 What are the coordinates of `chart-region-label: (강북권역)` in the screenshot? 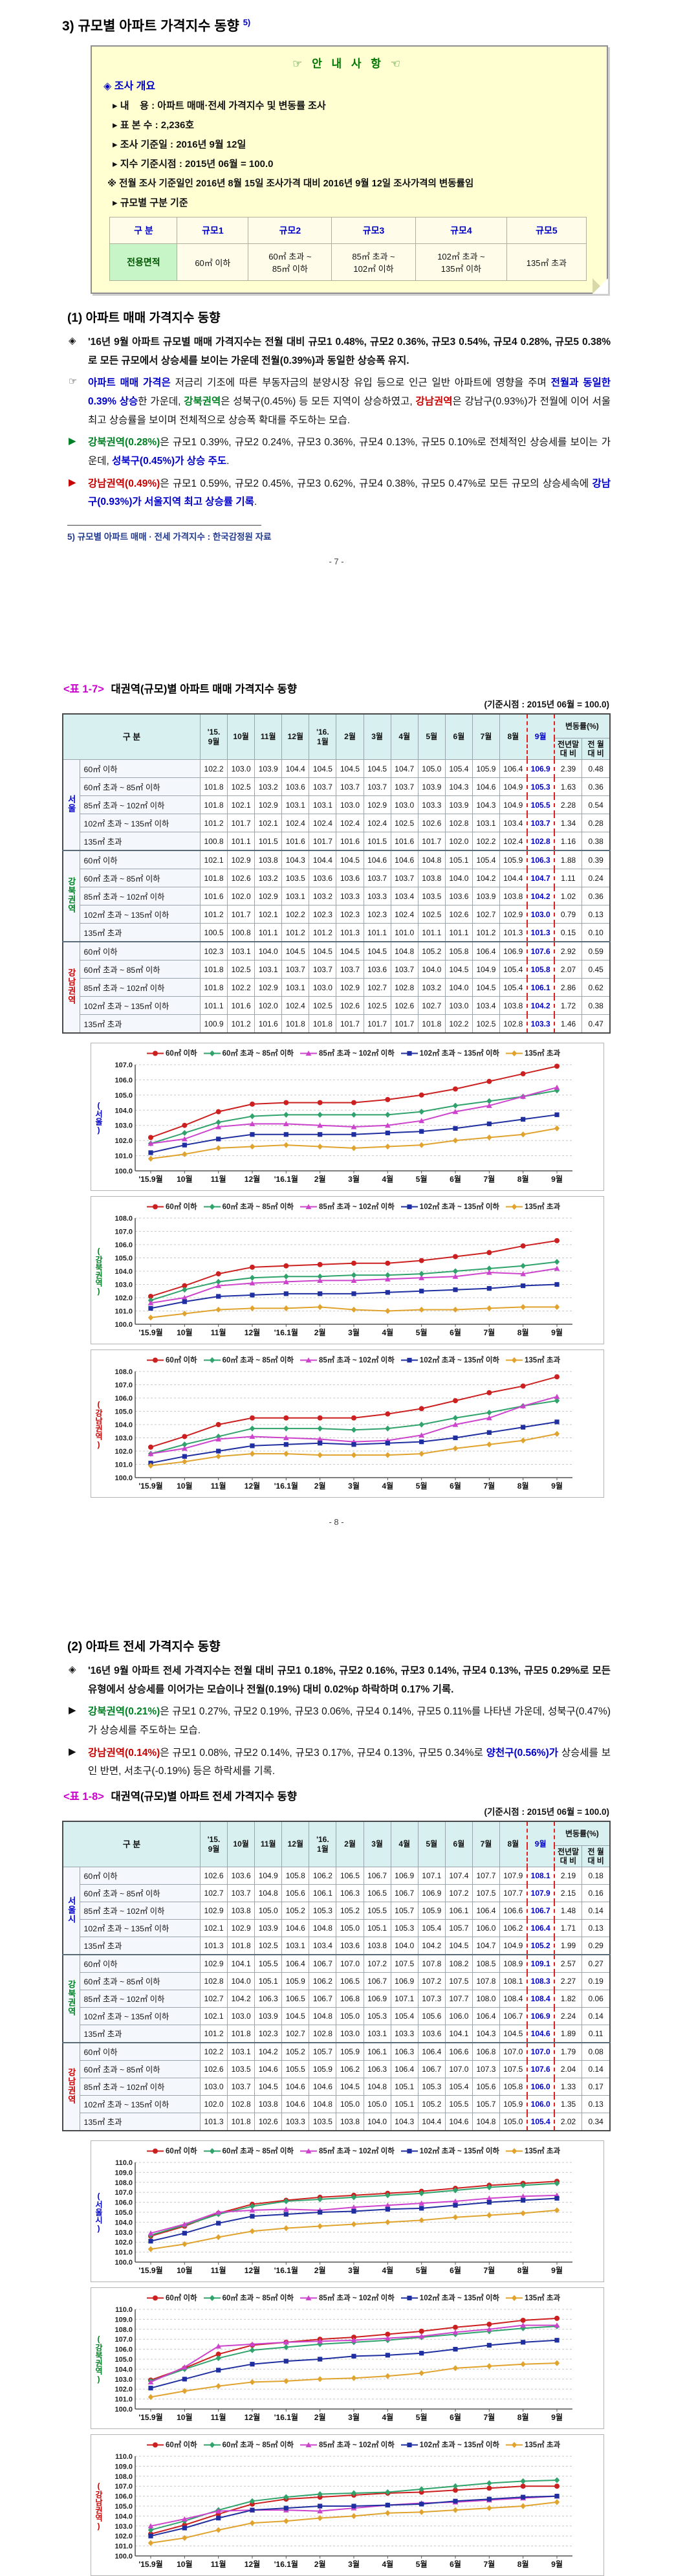 It's located at (98, 1271).